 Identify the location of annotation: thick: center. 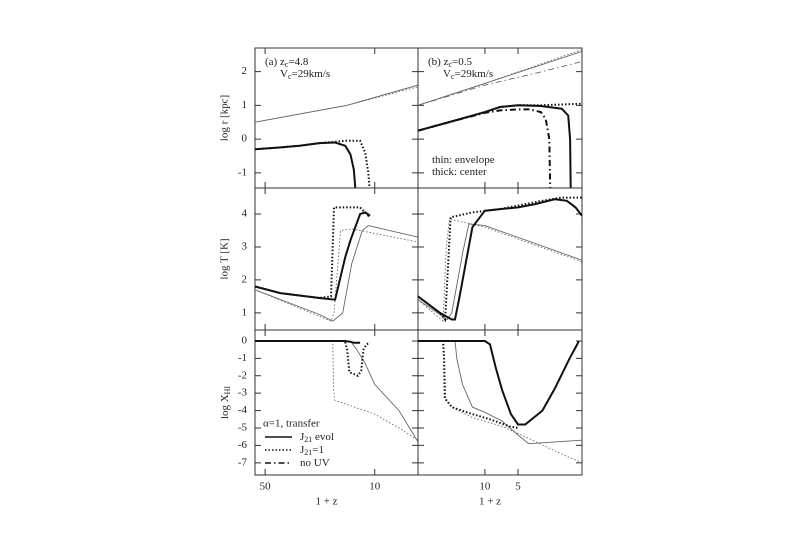
(459, 172).